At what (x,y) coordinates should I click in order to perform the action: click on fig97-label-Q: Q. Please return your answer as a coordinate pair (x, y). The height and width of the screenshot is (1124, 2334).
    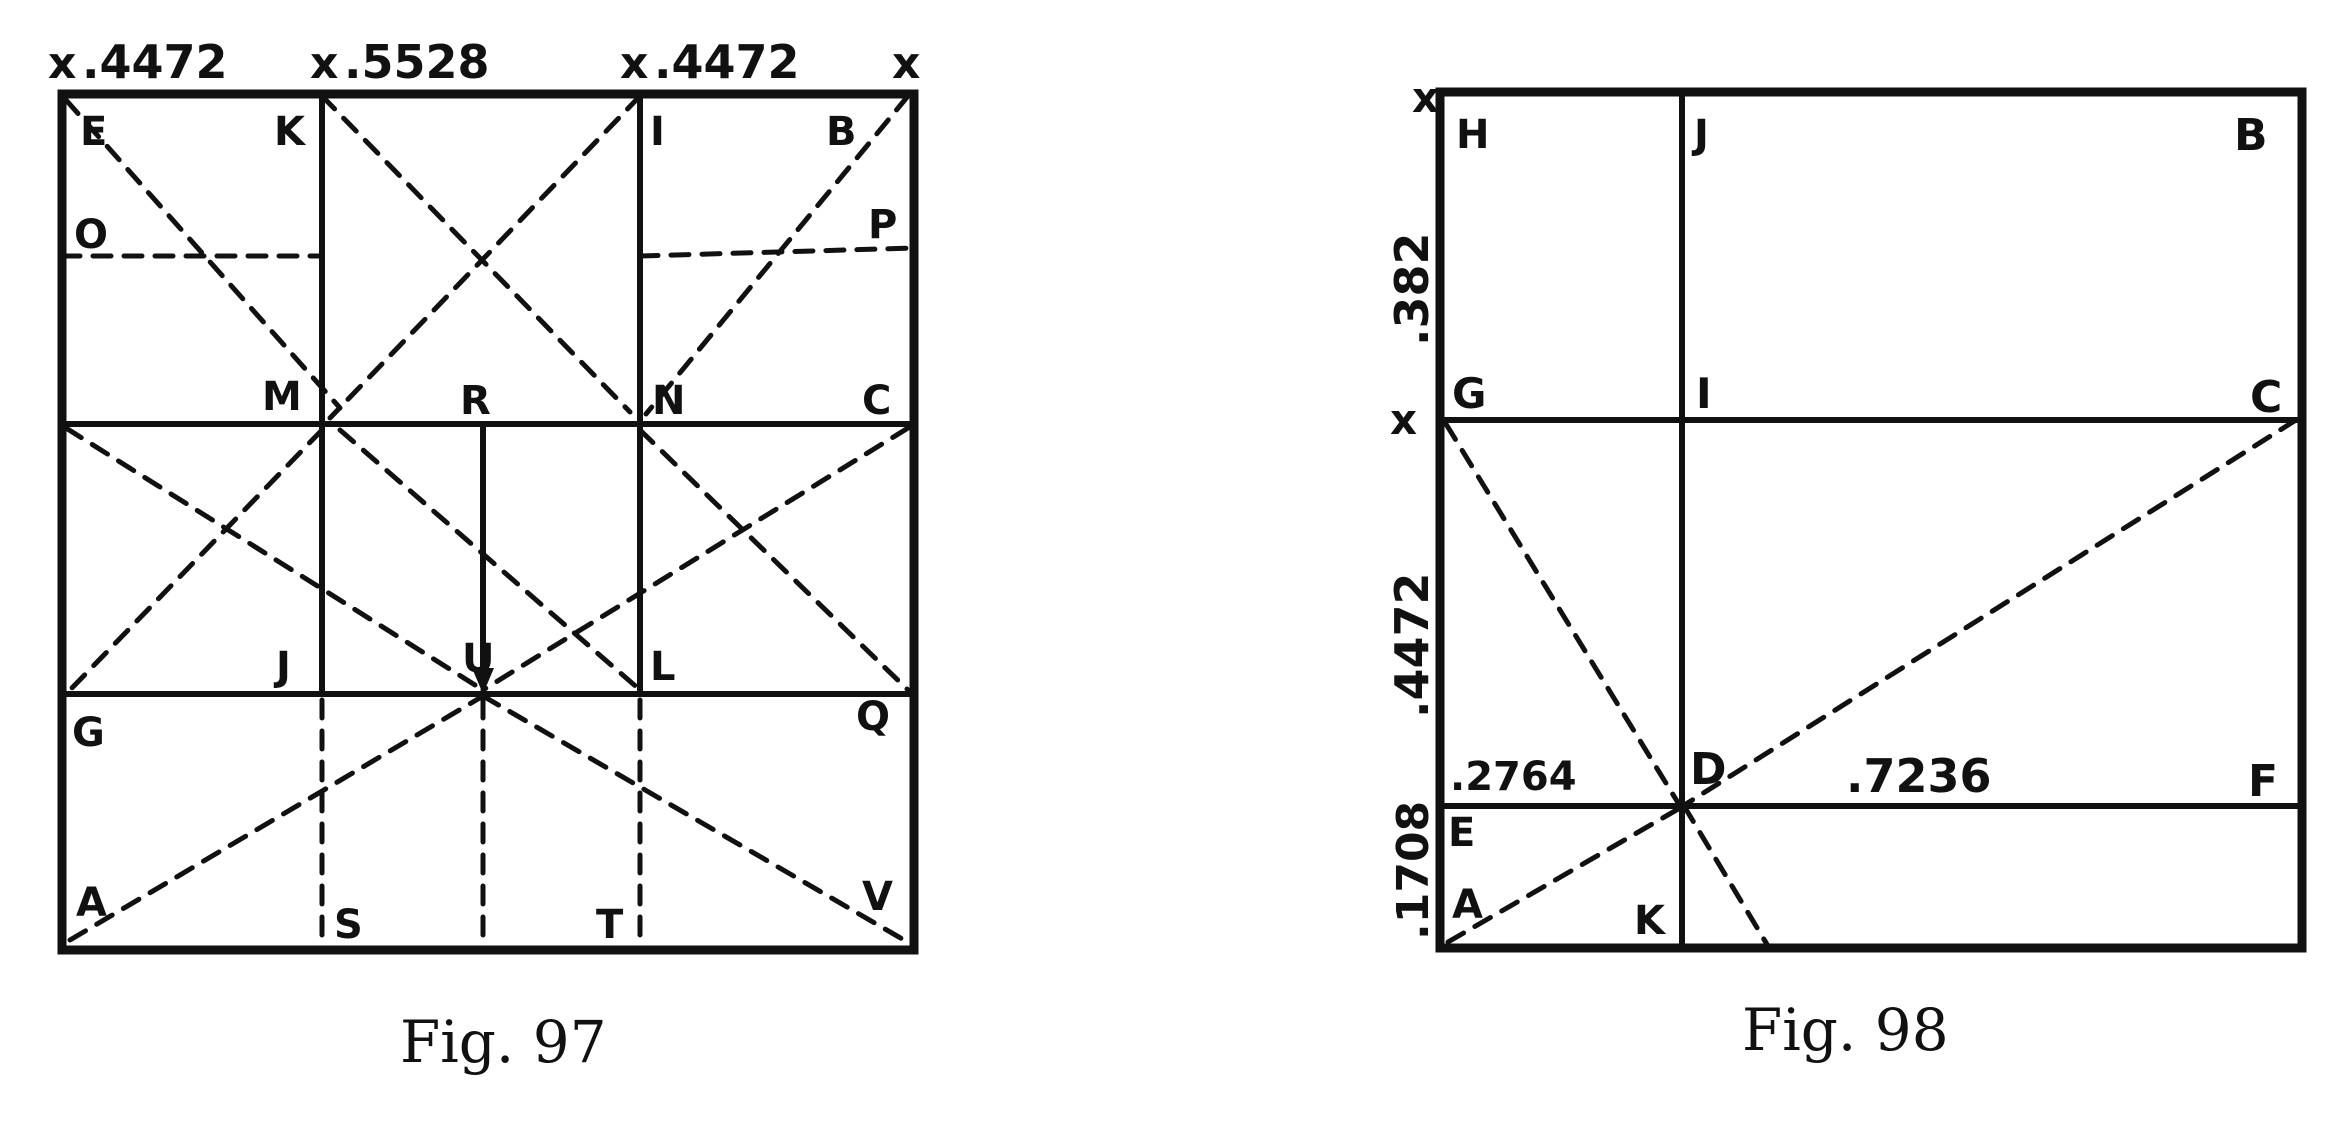
    Looking at the image, I should click on (873, 717).